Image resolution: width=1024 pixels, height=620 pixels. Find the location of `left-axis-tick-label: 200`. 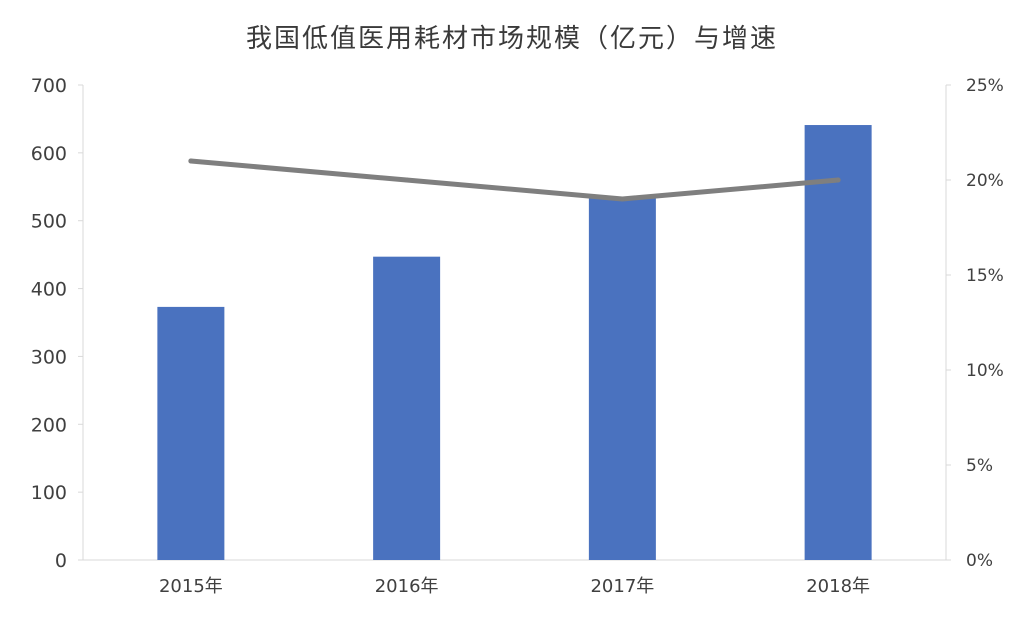

left-axis-tick-label: 200 is located at coordinates (49, 425).